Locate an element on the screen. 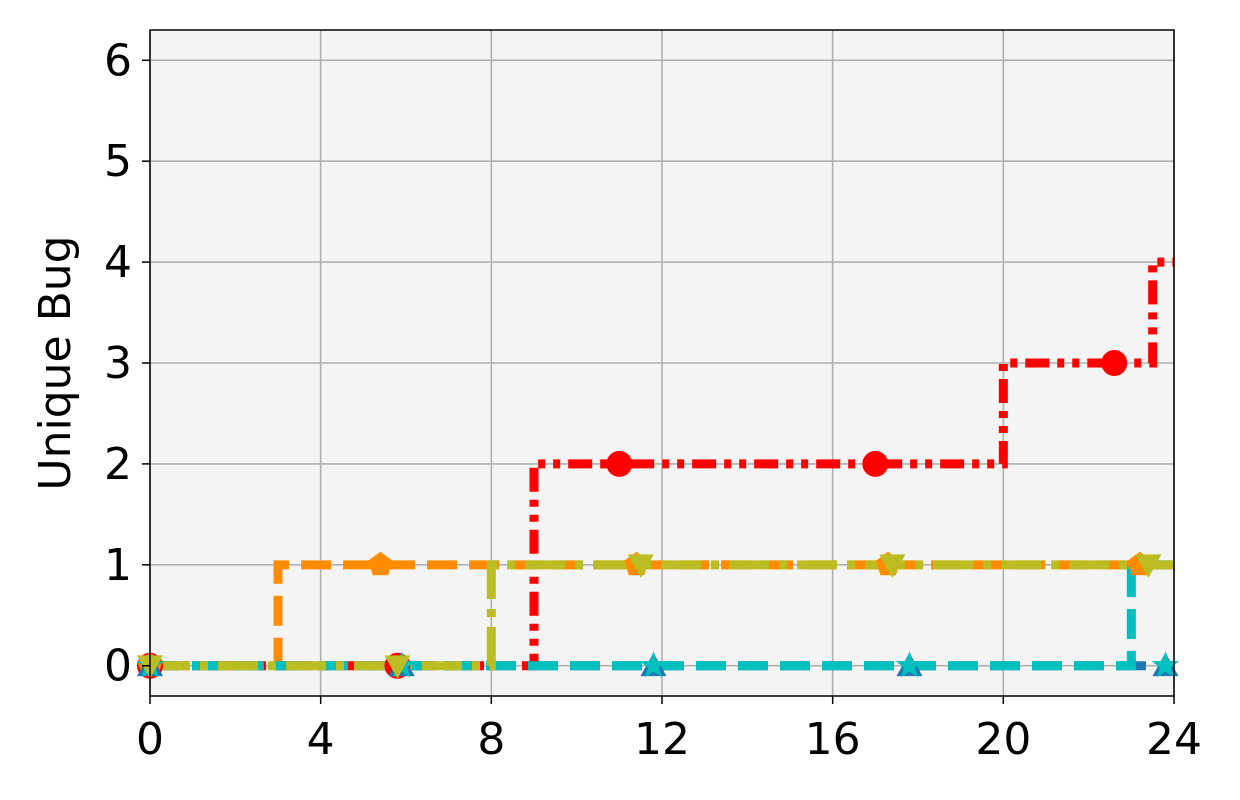  y-axis: 0 1 2 3 4 5 6 is located at coordinates (127, 363).